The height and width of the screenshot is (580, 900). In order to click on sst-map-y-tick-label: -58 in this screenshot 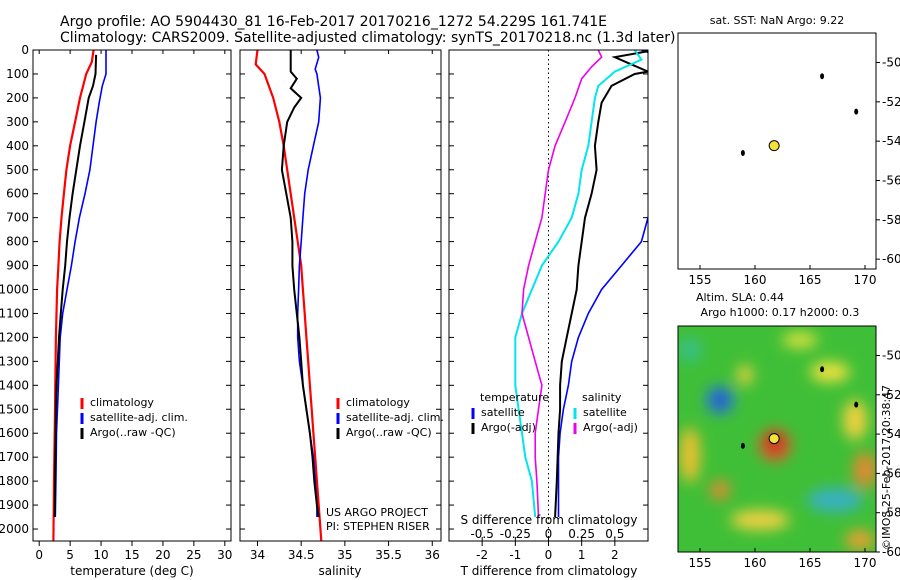, I will do `click(891, 220)`.